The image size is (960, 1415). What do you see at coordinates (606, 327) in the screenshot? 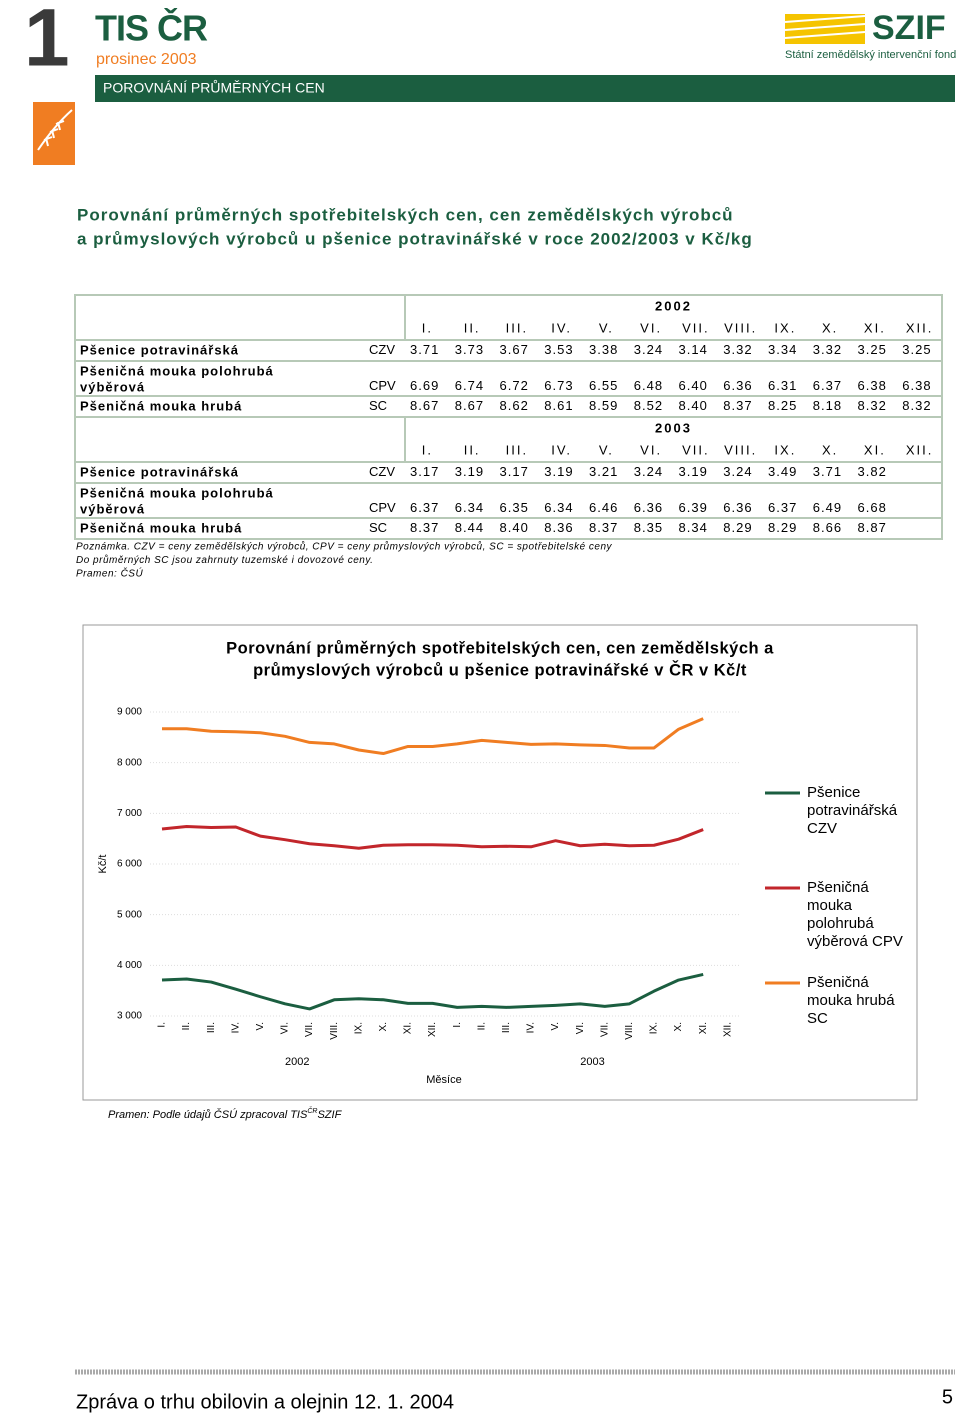
I see `table-month: V.` at bounding box center [606, 327].